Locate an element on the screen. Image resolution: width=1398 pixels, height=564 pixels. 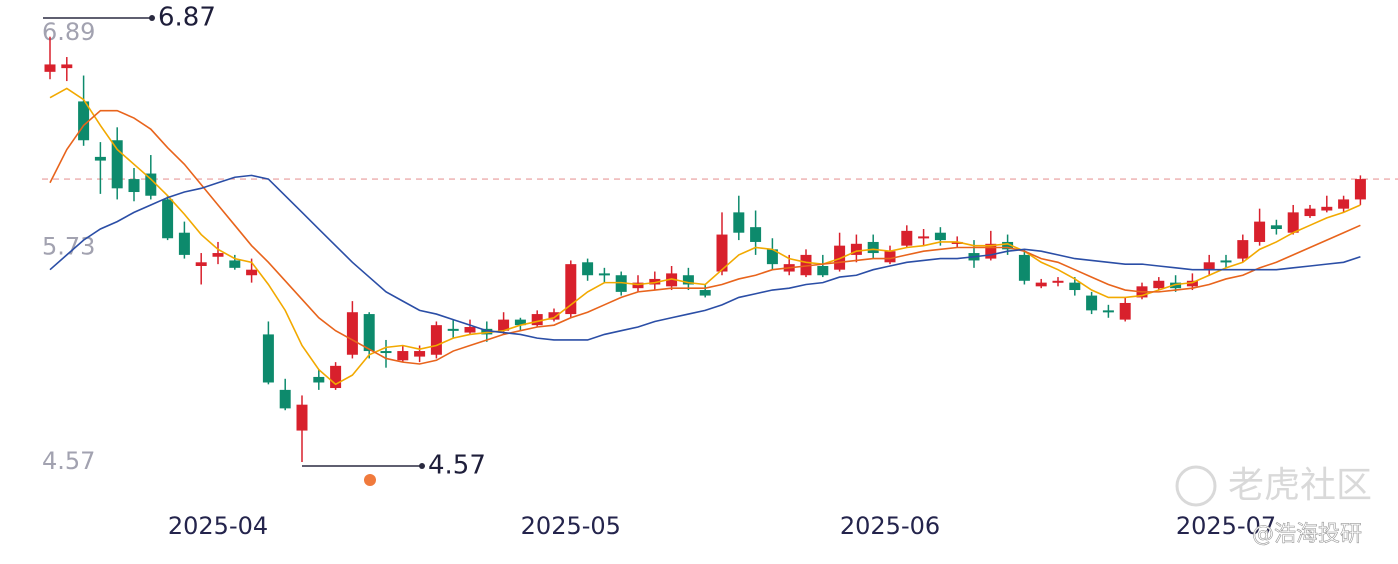
watermark: 老虎社区 is located at coordinates (1273, 486).